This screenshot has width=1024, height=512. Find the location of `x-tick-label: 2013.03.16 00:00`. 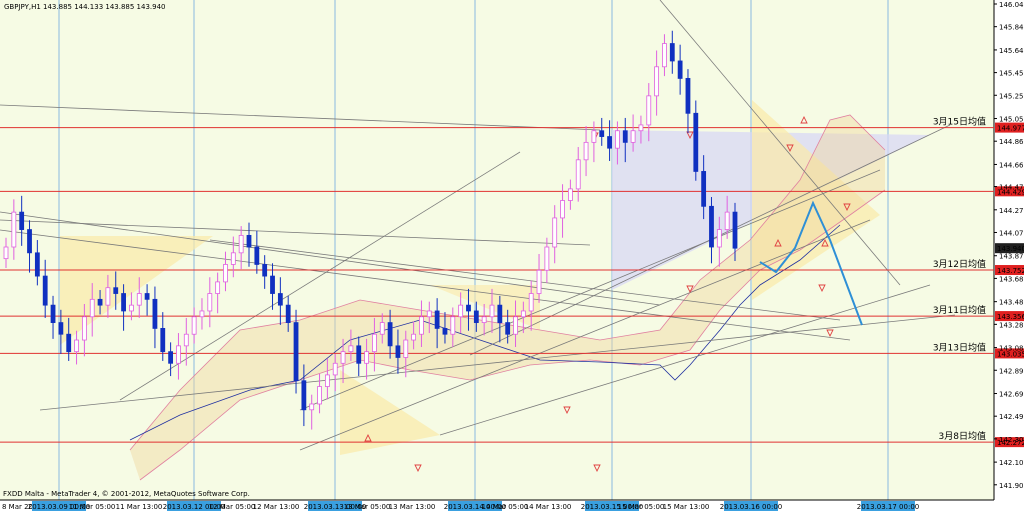

x-tick-label: 2013.03.16 00:00 is located at coordinates (751, 507).